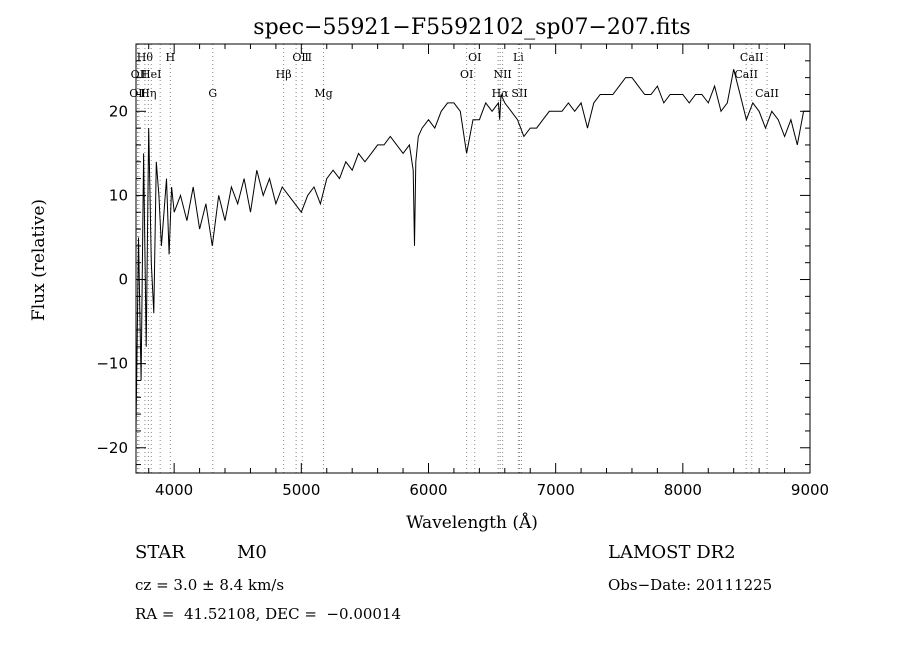 The width and height of the screenshot is (900, 650). Describe the element at coordinates (148, 93) in the screenshot. I see `line-marker-label: Hη` at that location.